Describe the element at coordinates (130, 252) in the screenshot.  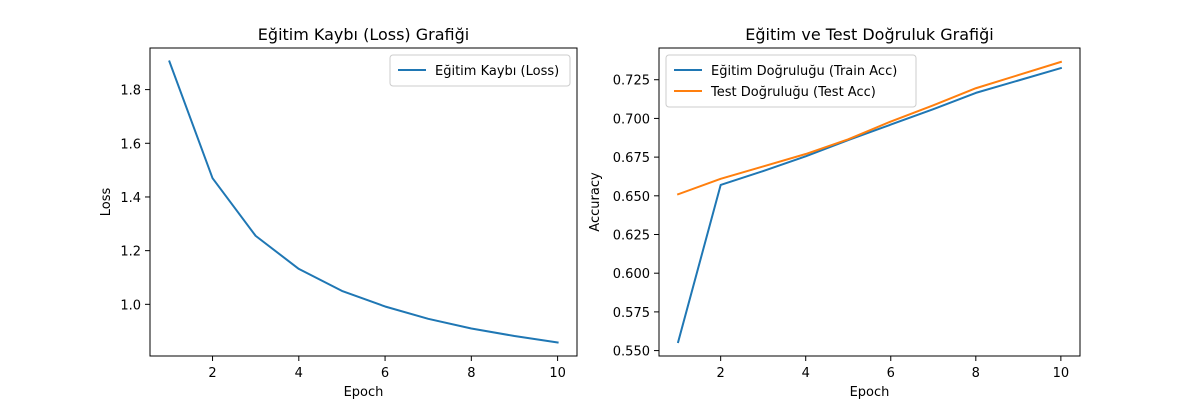
I see `y-tick-label: 1.2` at that location.